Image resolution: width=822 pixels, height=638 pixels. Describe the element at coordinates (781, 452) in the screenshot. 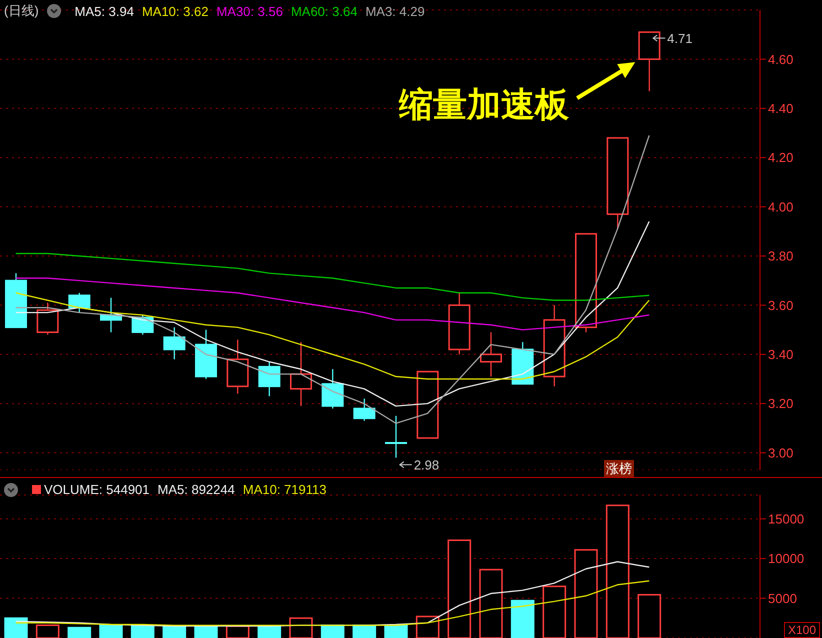

I see `y-tick-label: 3.00` at that location.